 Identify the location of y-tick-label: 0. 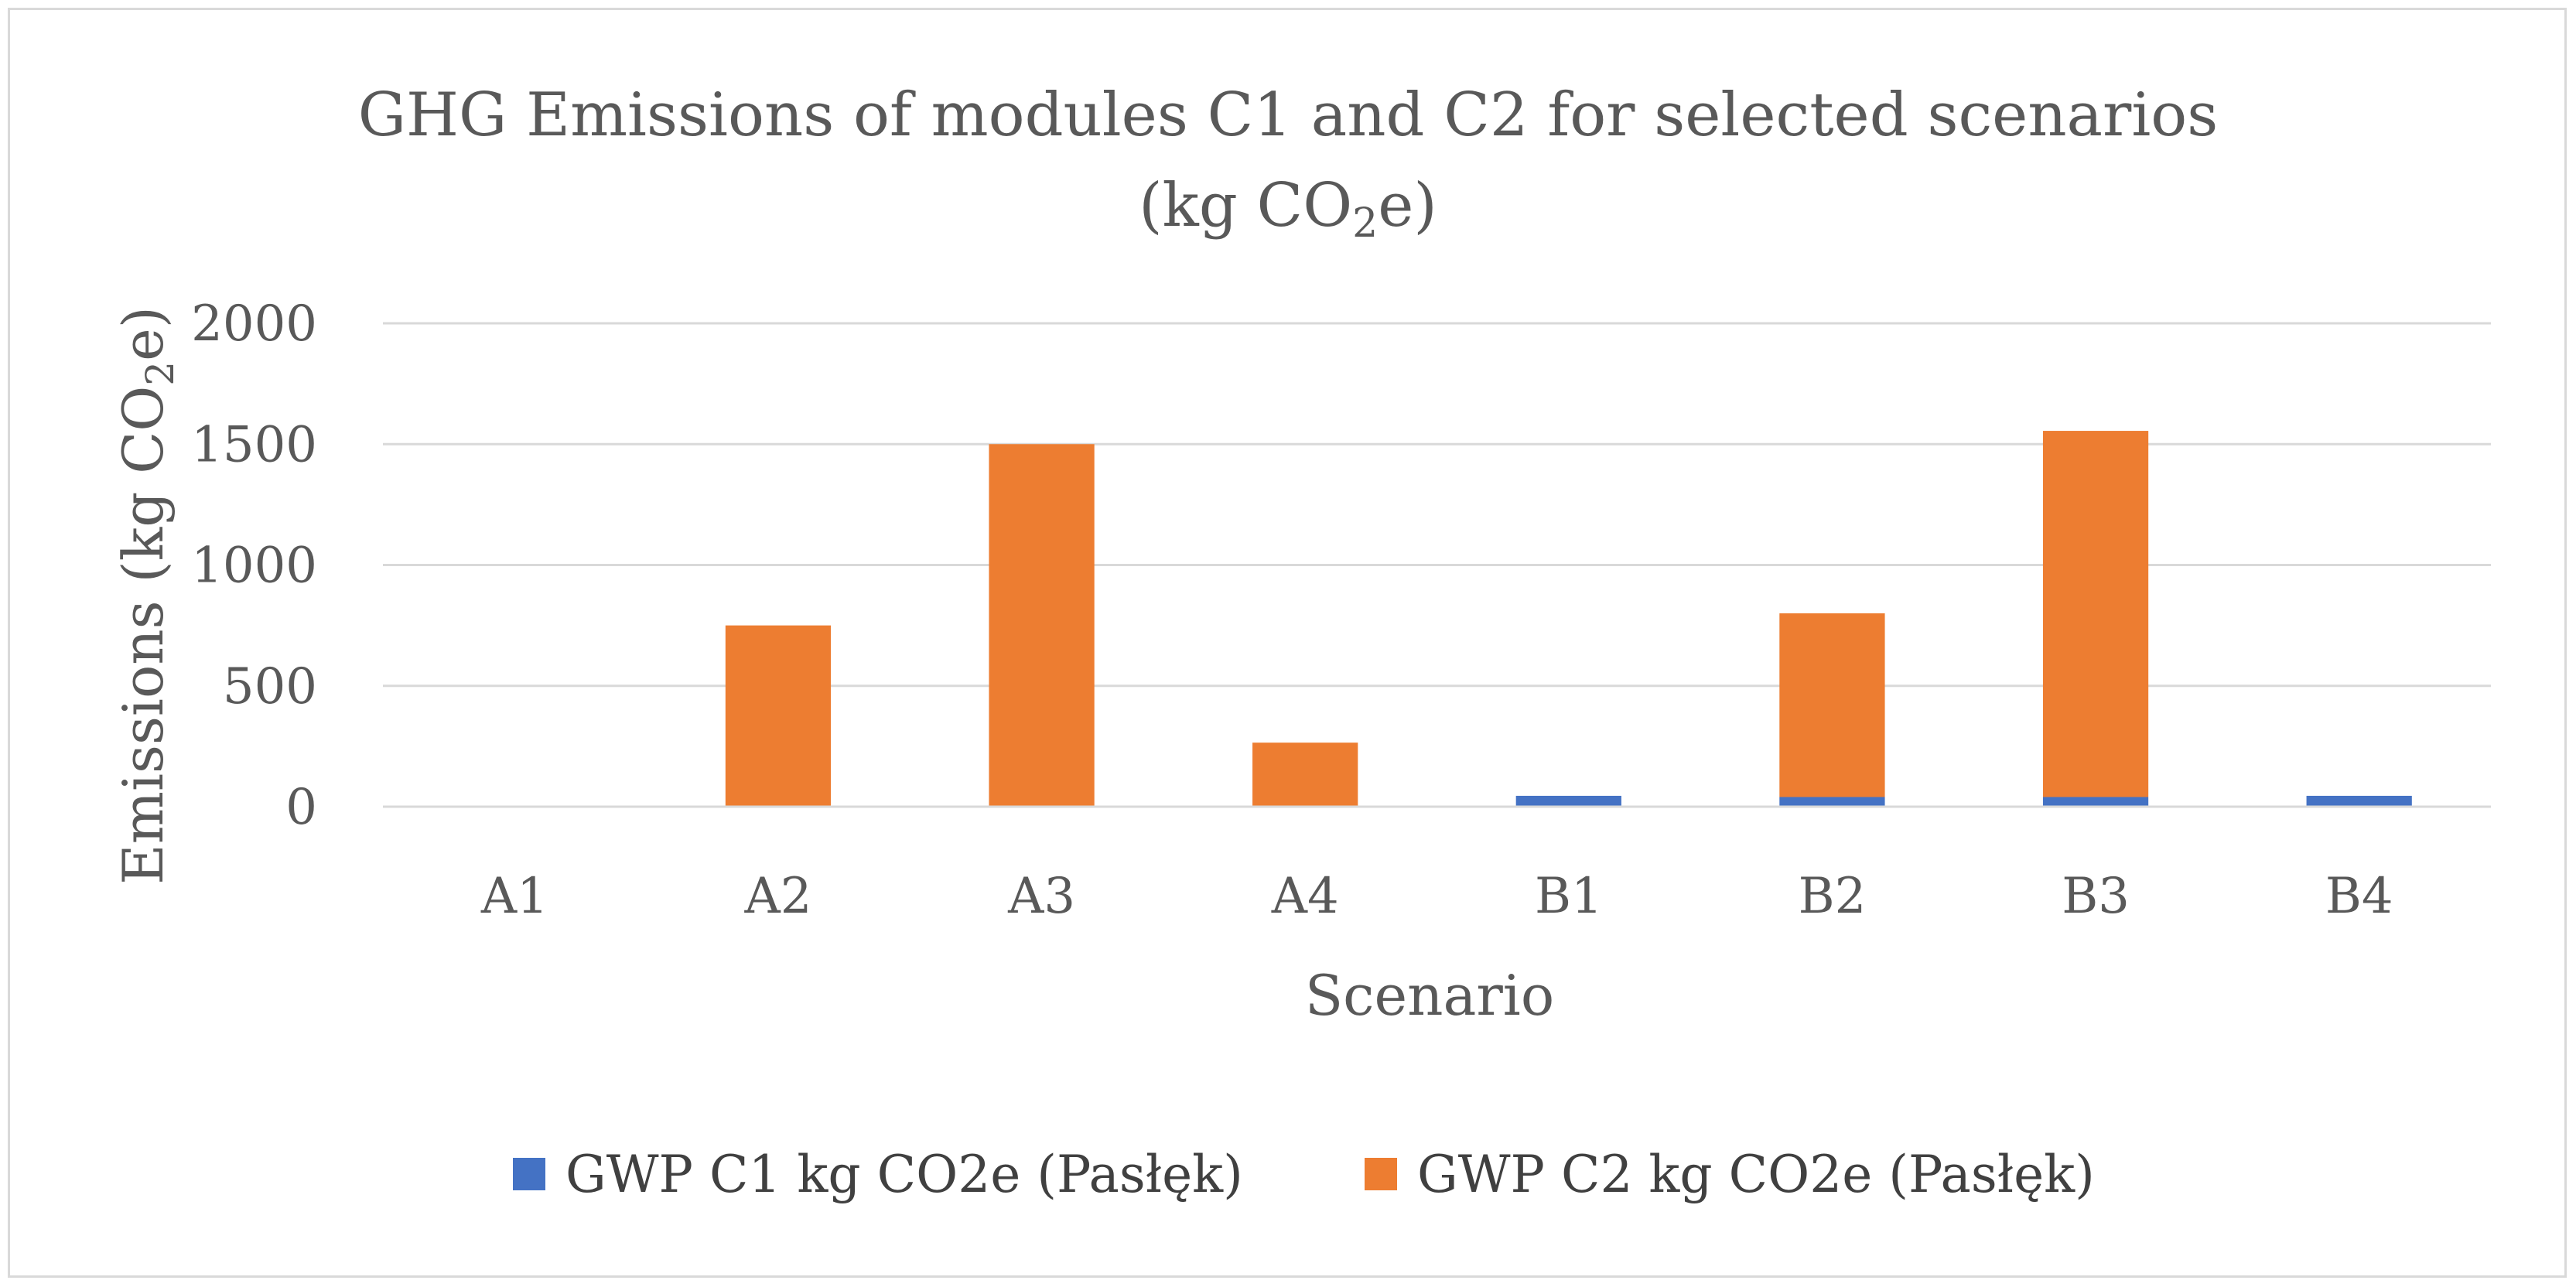
(301, 808).